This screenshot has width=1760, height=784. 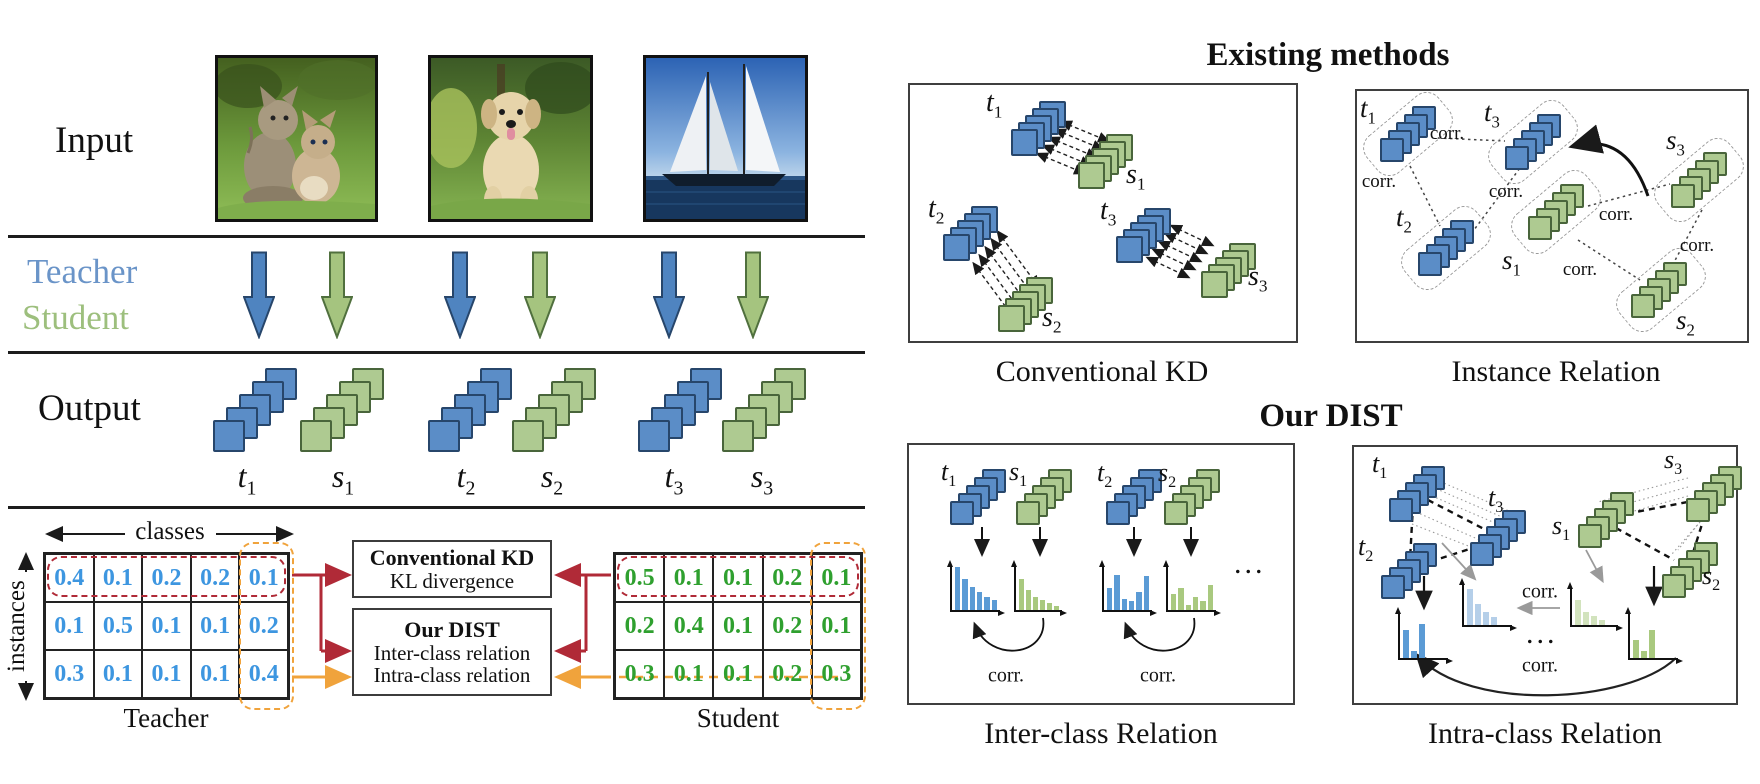 I want to click on inter-class-caption: Inter-class Relation, so click(x=1101, y=733).